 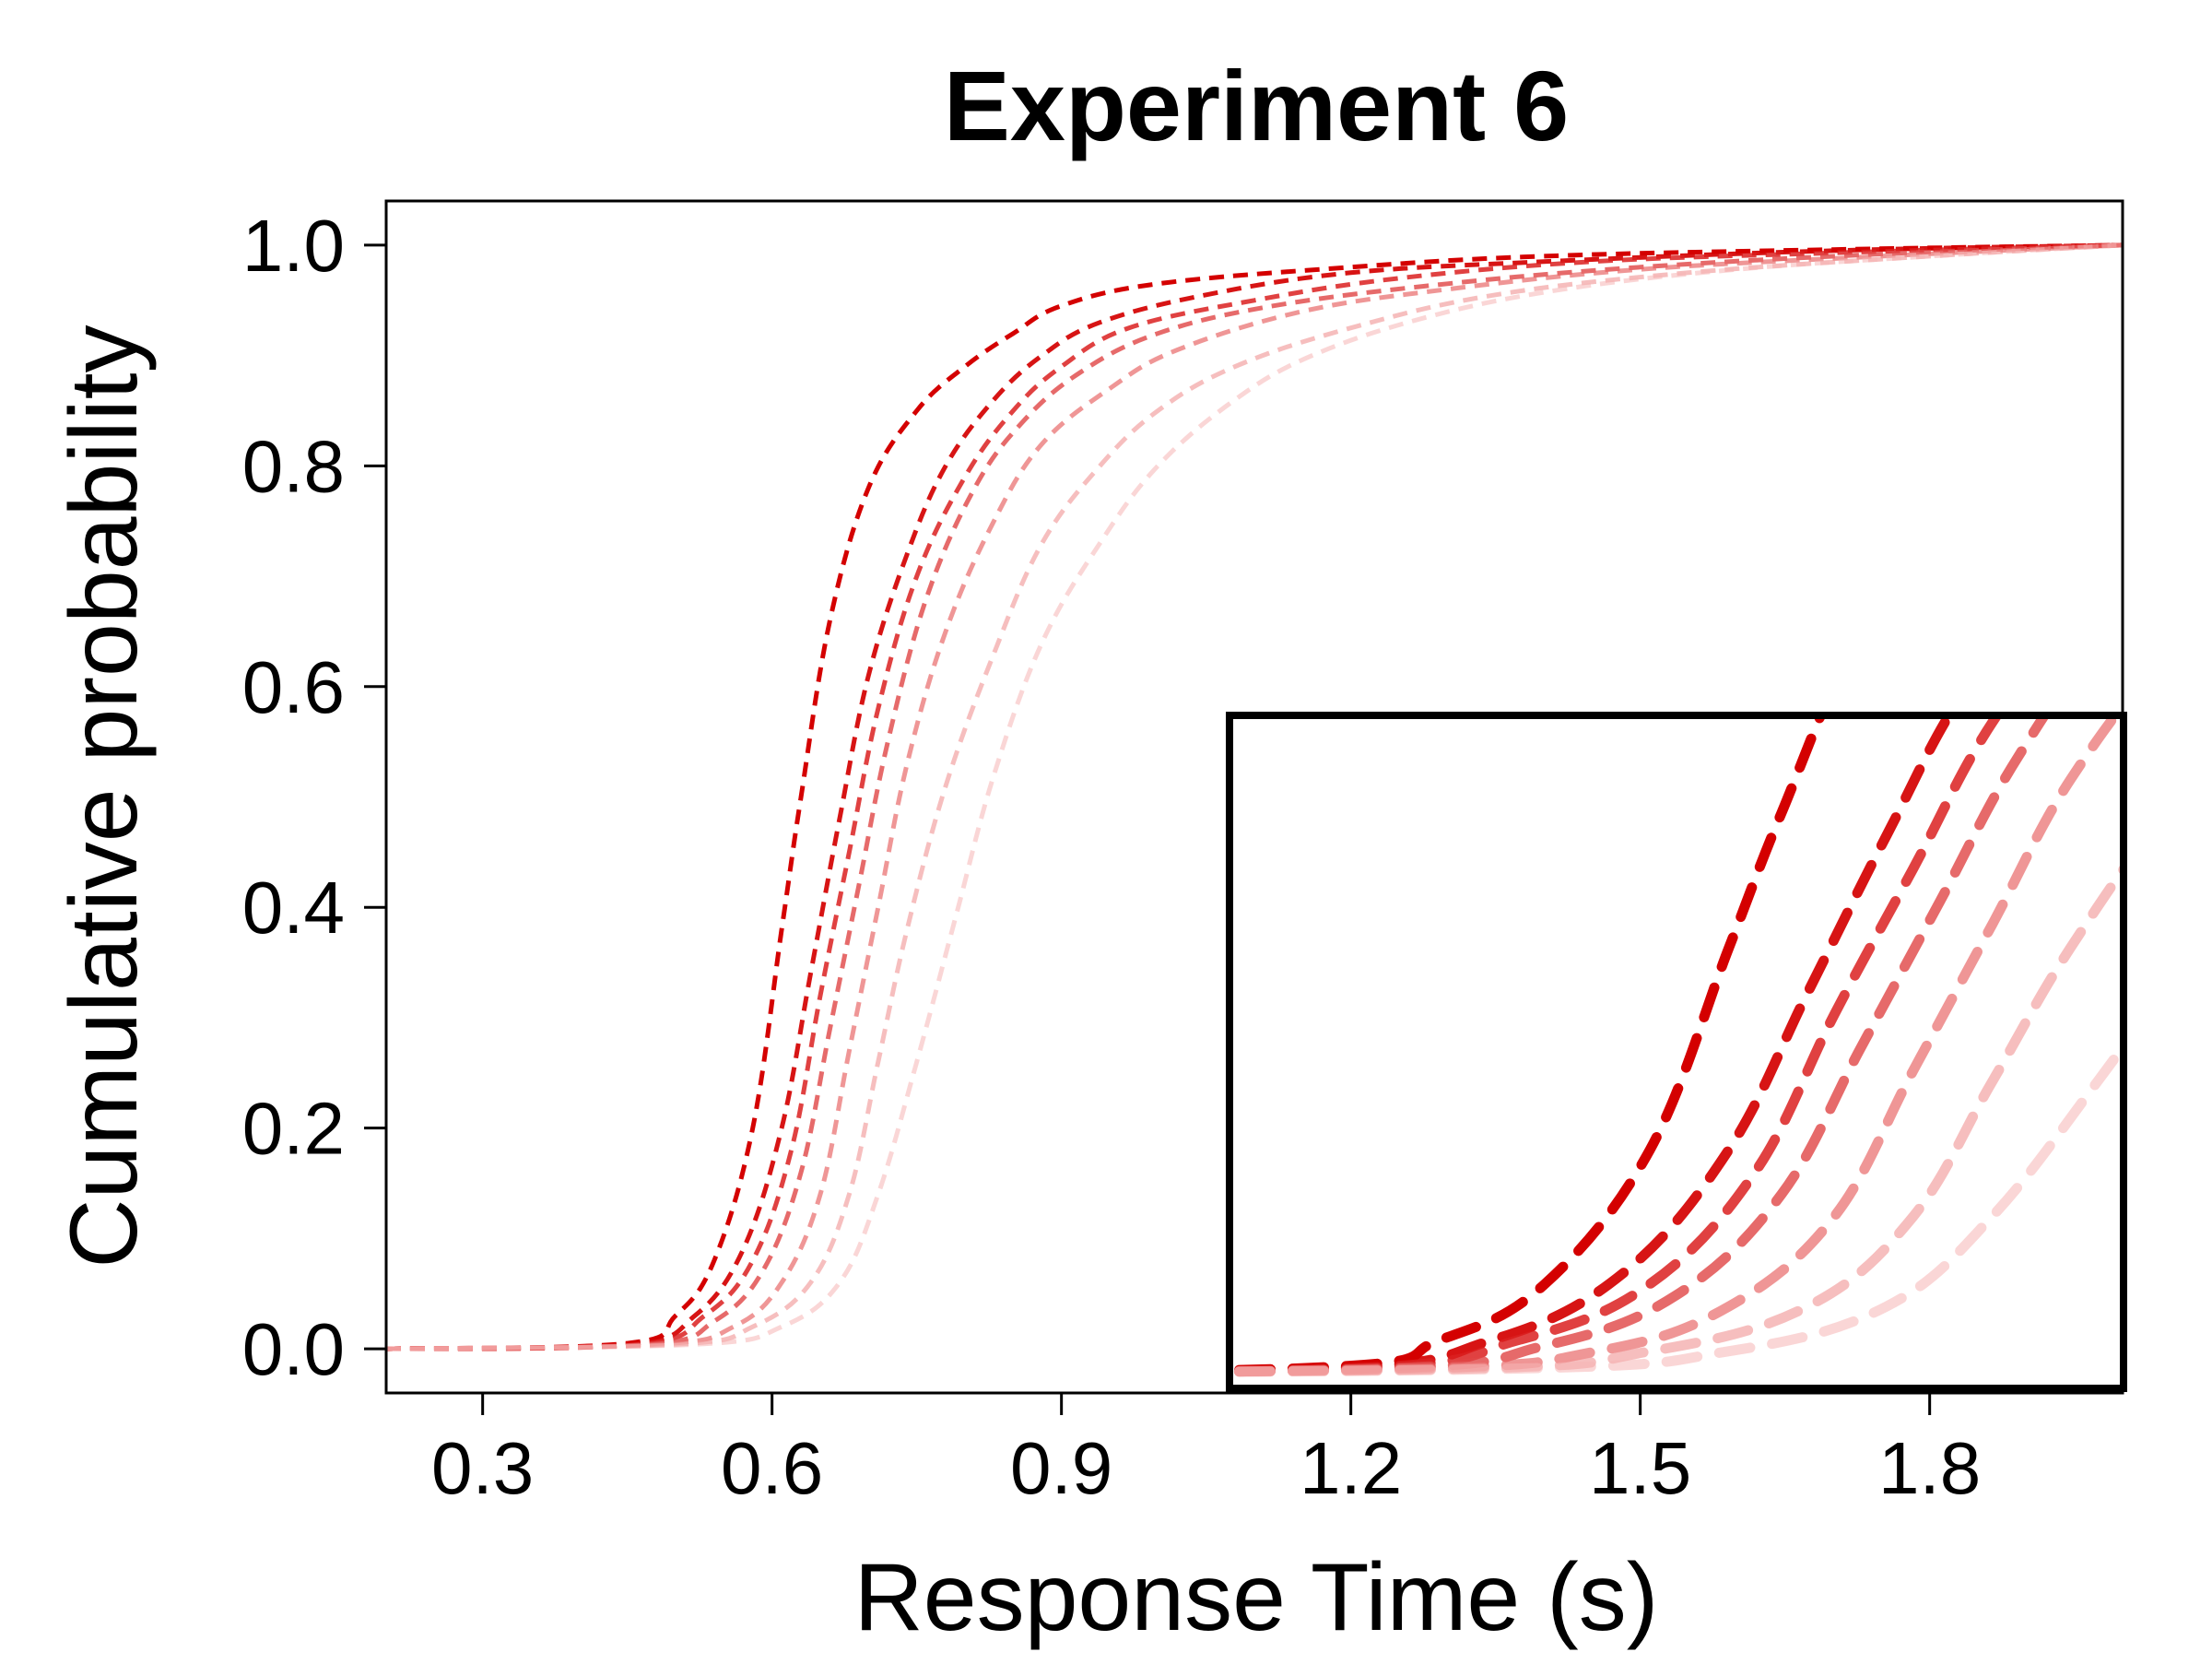 What do you see at coordinates (1061, 1468) in the screenshot?
I see `x-tick-label: 0.9` at bounding box center [1061, 1468].